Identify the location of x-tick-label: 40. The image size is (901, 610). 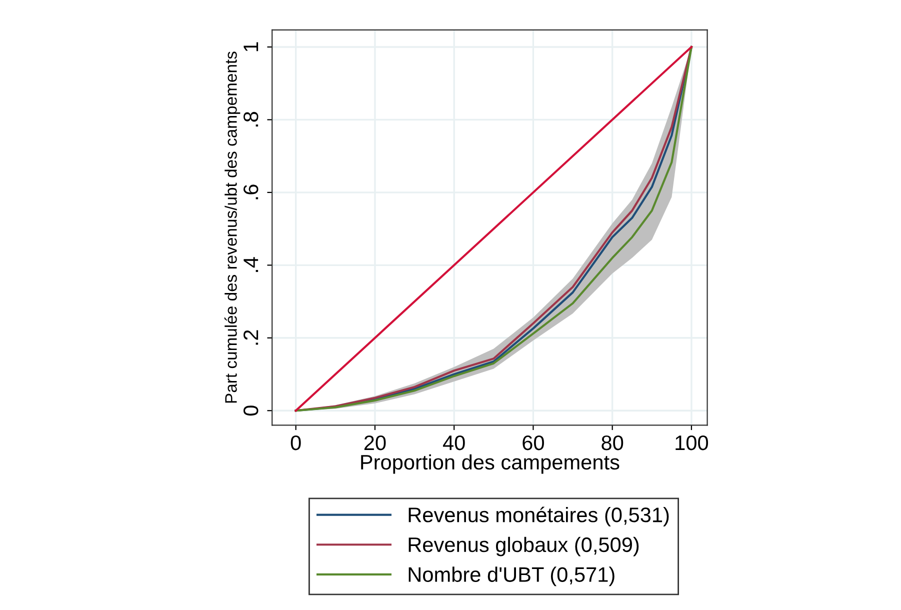
(453, 442).